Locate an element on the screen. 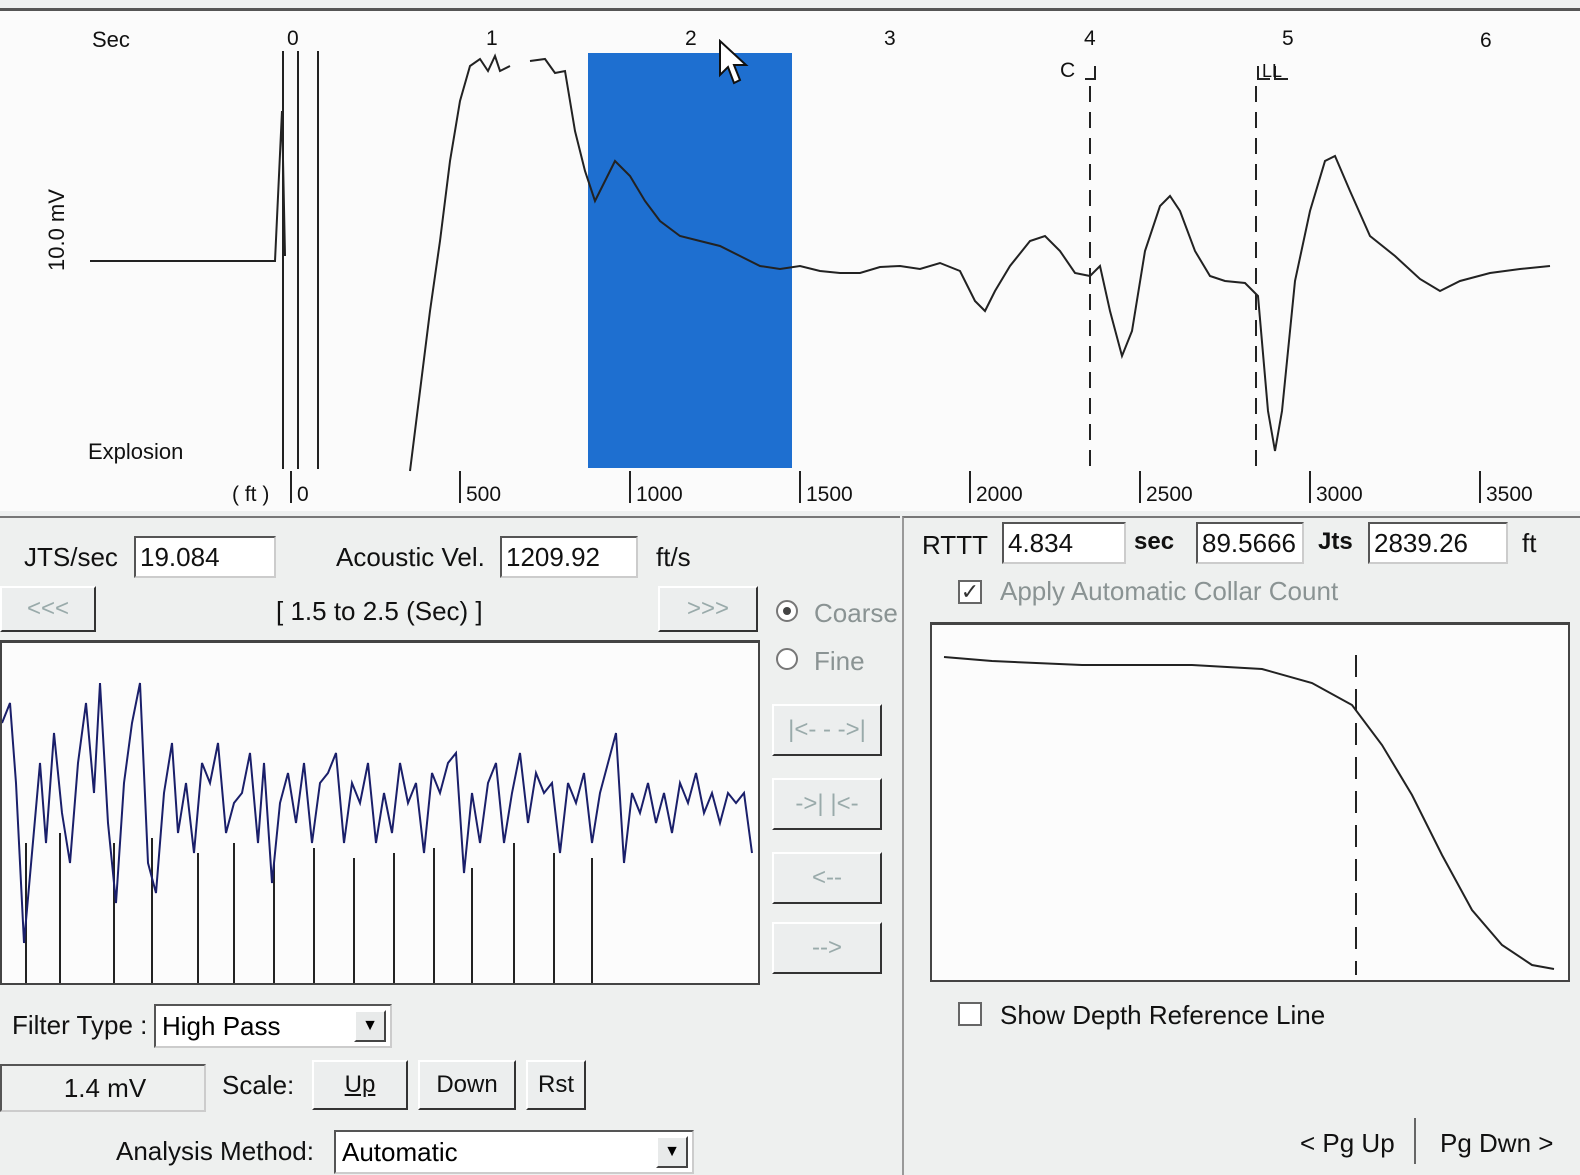 This screenshot has height=1175, width=1580. depth-unit: ft is located at coordinates (1529, 543).